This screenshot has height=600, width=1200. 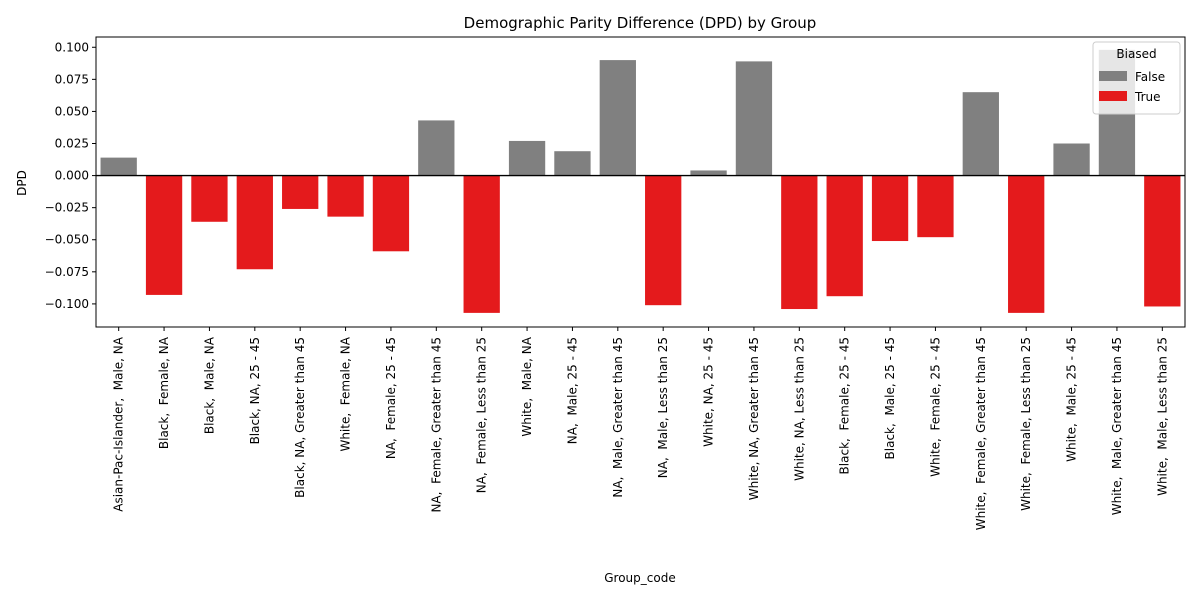 What do you see at coordinates (119, 424) in the screenshot?
I see `x-tick-label: Asian-Pac-Islander, Male, NA` at bounding box center [119, 424].